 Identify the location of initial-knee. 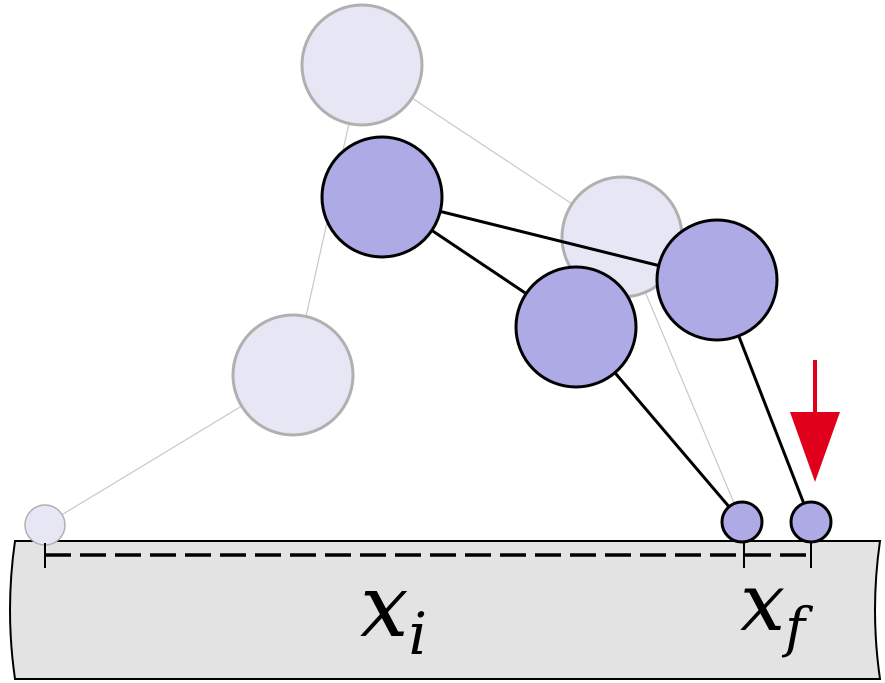
(293, 375).